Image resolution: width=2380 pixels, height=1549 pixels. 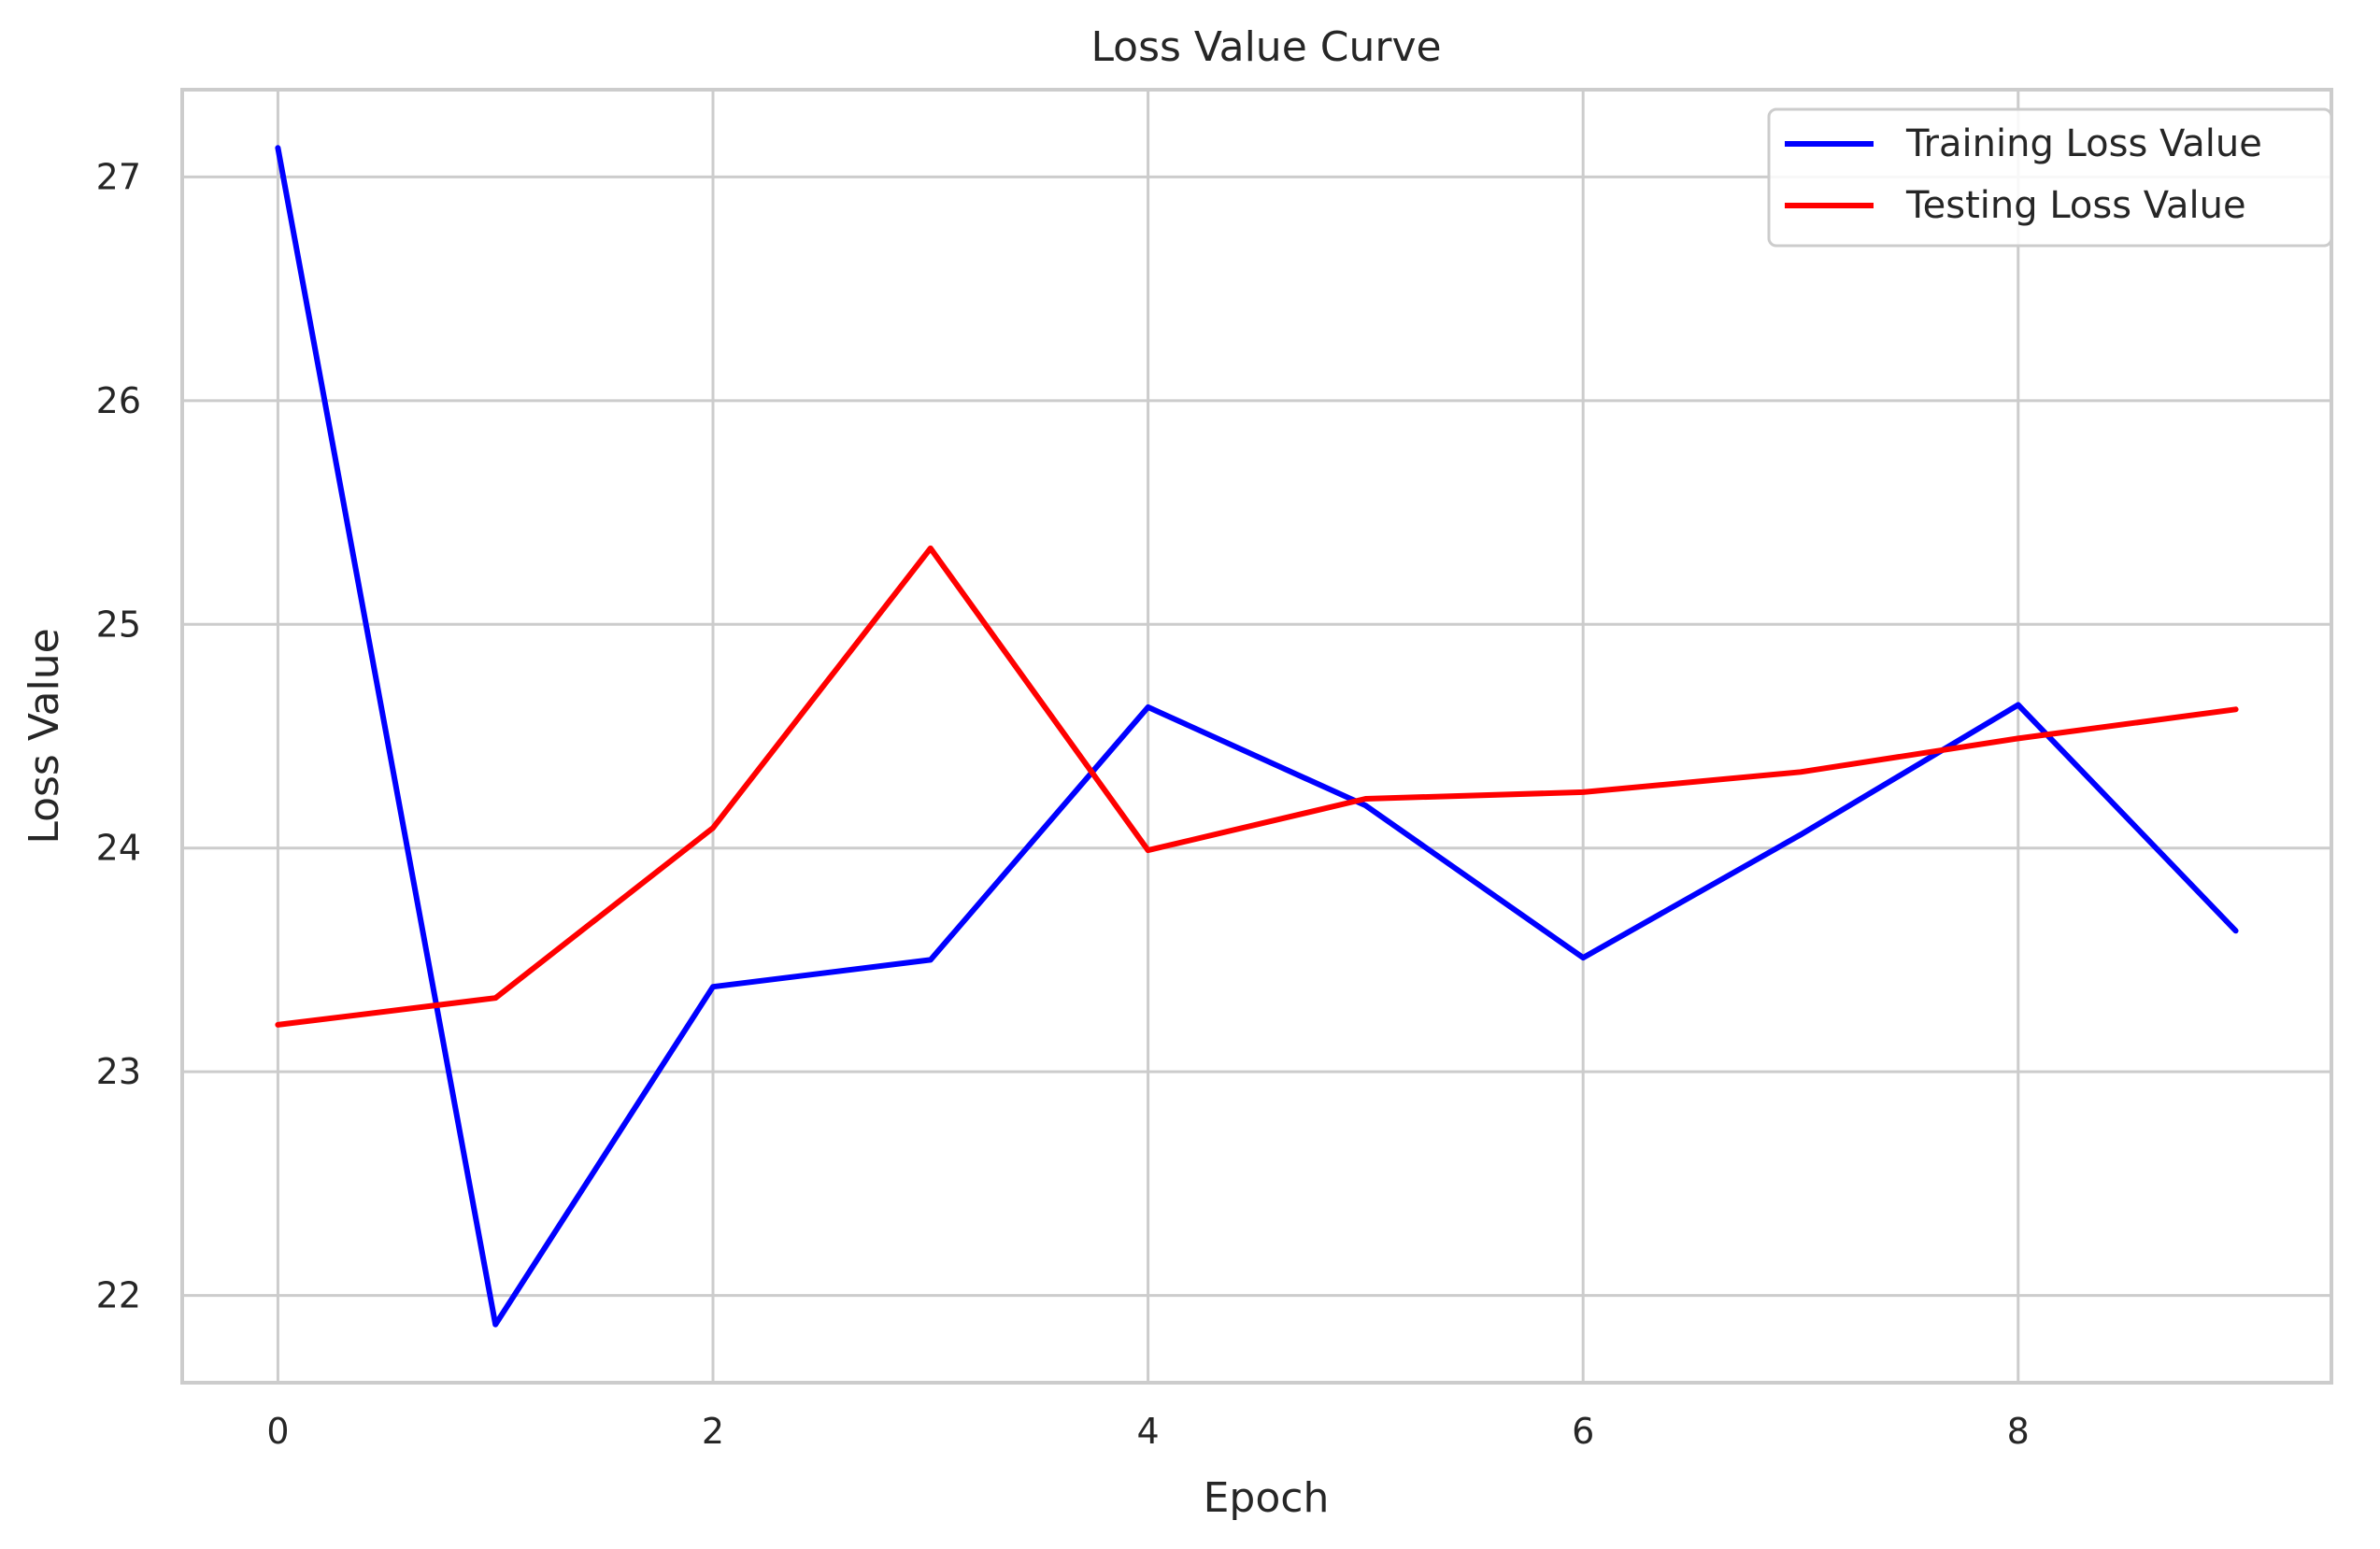 What do you see at coordinates (2075, 205) in the screenshot?
I see `legend-label-testing: Testing Loss Value` at bounding box center [2075, 205].